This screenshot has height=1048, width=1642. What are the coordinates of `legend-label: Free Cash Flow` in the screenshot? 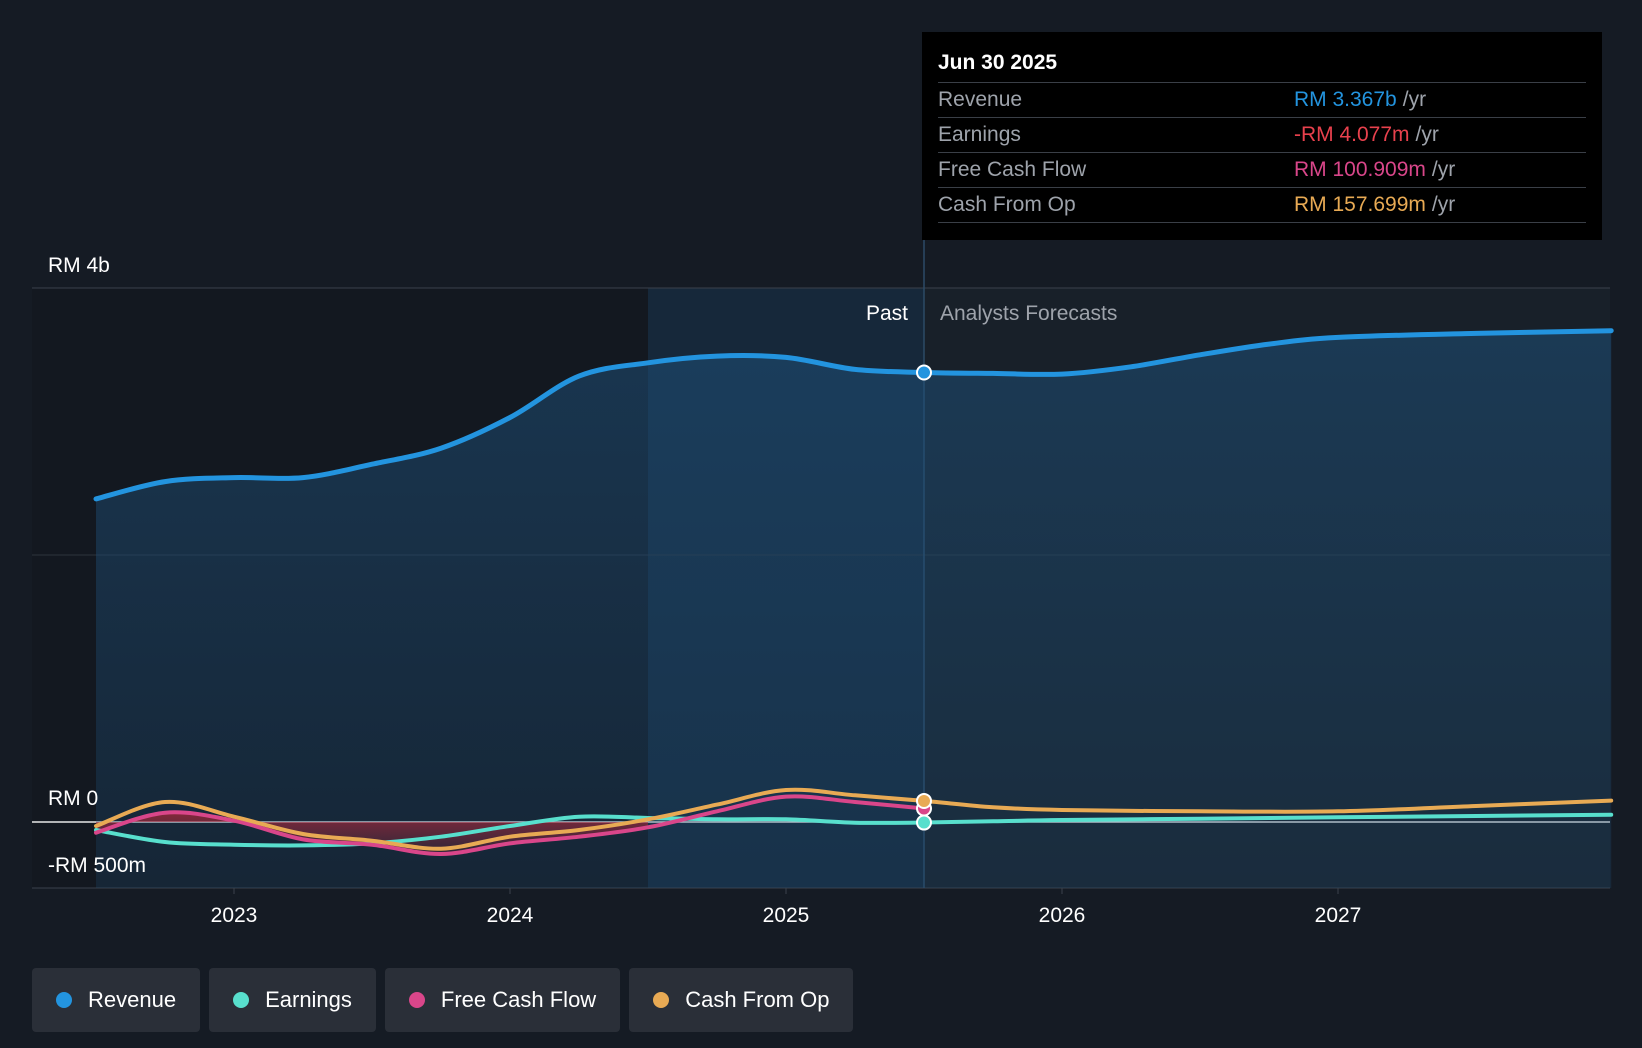 It's located at (518, 999).